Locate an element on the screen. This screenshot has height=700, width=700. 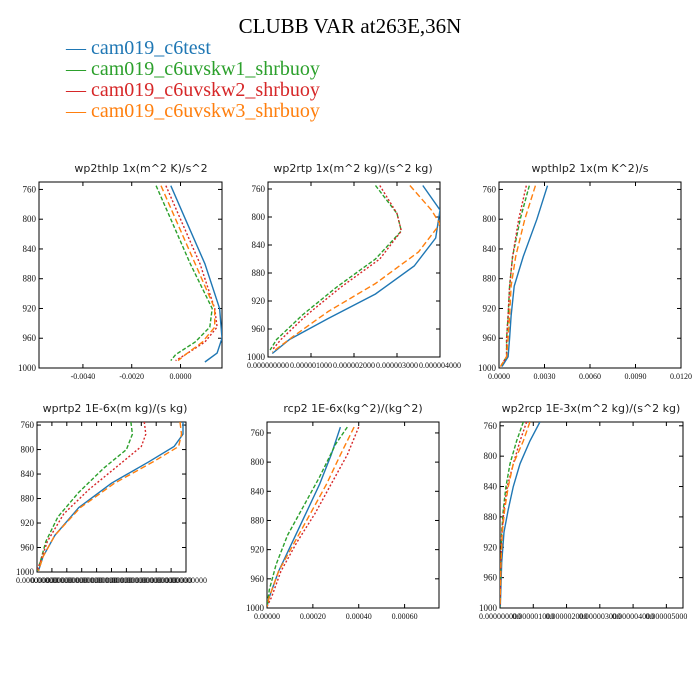
legend-label: cam019_c6uvskw2_shrbuoy is located at coordinates (205, 90).